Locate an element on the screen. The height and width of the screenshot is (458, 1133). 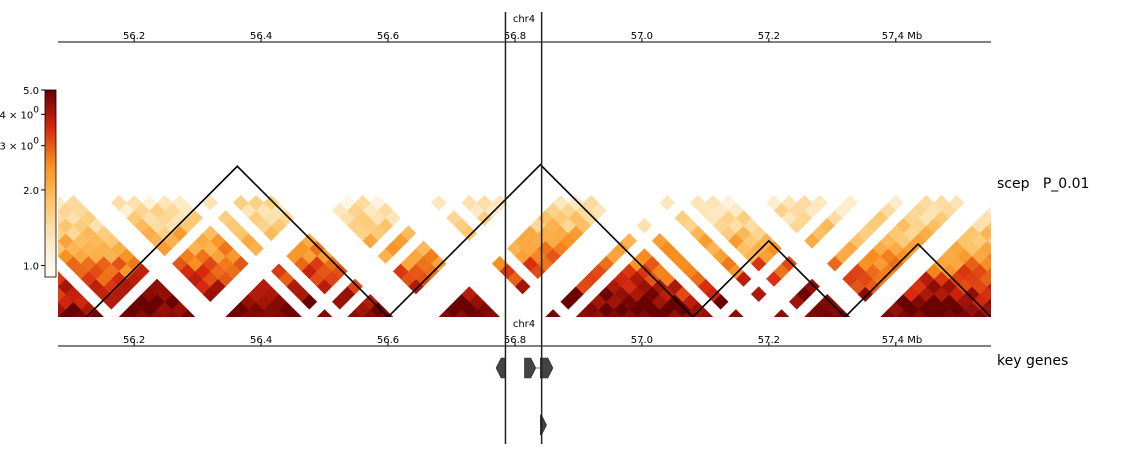
colorbar-gradient is located at coordinates (50, 183).